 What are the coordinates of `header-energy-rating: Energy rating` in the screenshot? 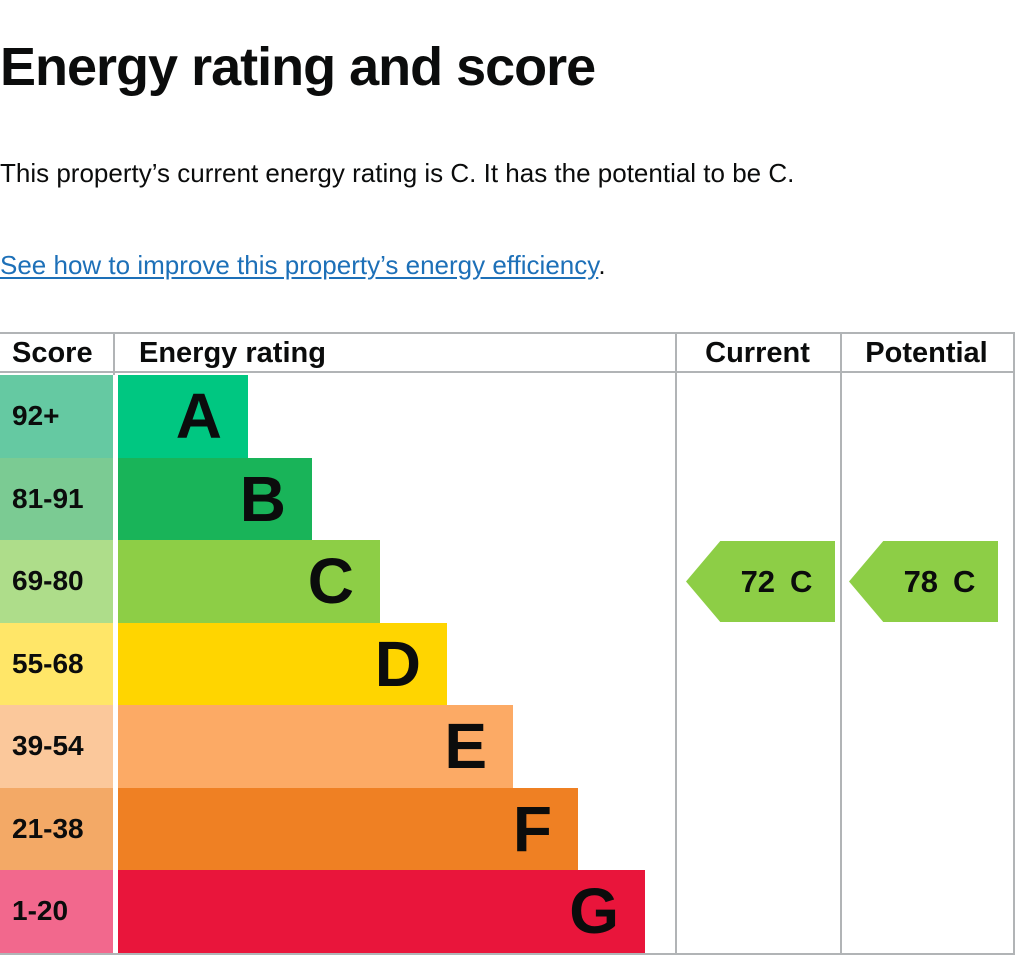 It's located at (232, 353).